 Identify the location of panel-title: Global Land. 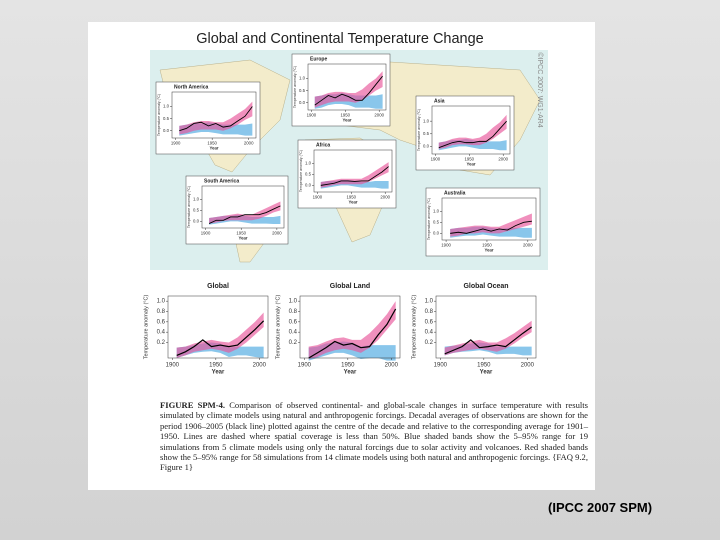
(350, 286).